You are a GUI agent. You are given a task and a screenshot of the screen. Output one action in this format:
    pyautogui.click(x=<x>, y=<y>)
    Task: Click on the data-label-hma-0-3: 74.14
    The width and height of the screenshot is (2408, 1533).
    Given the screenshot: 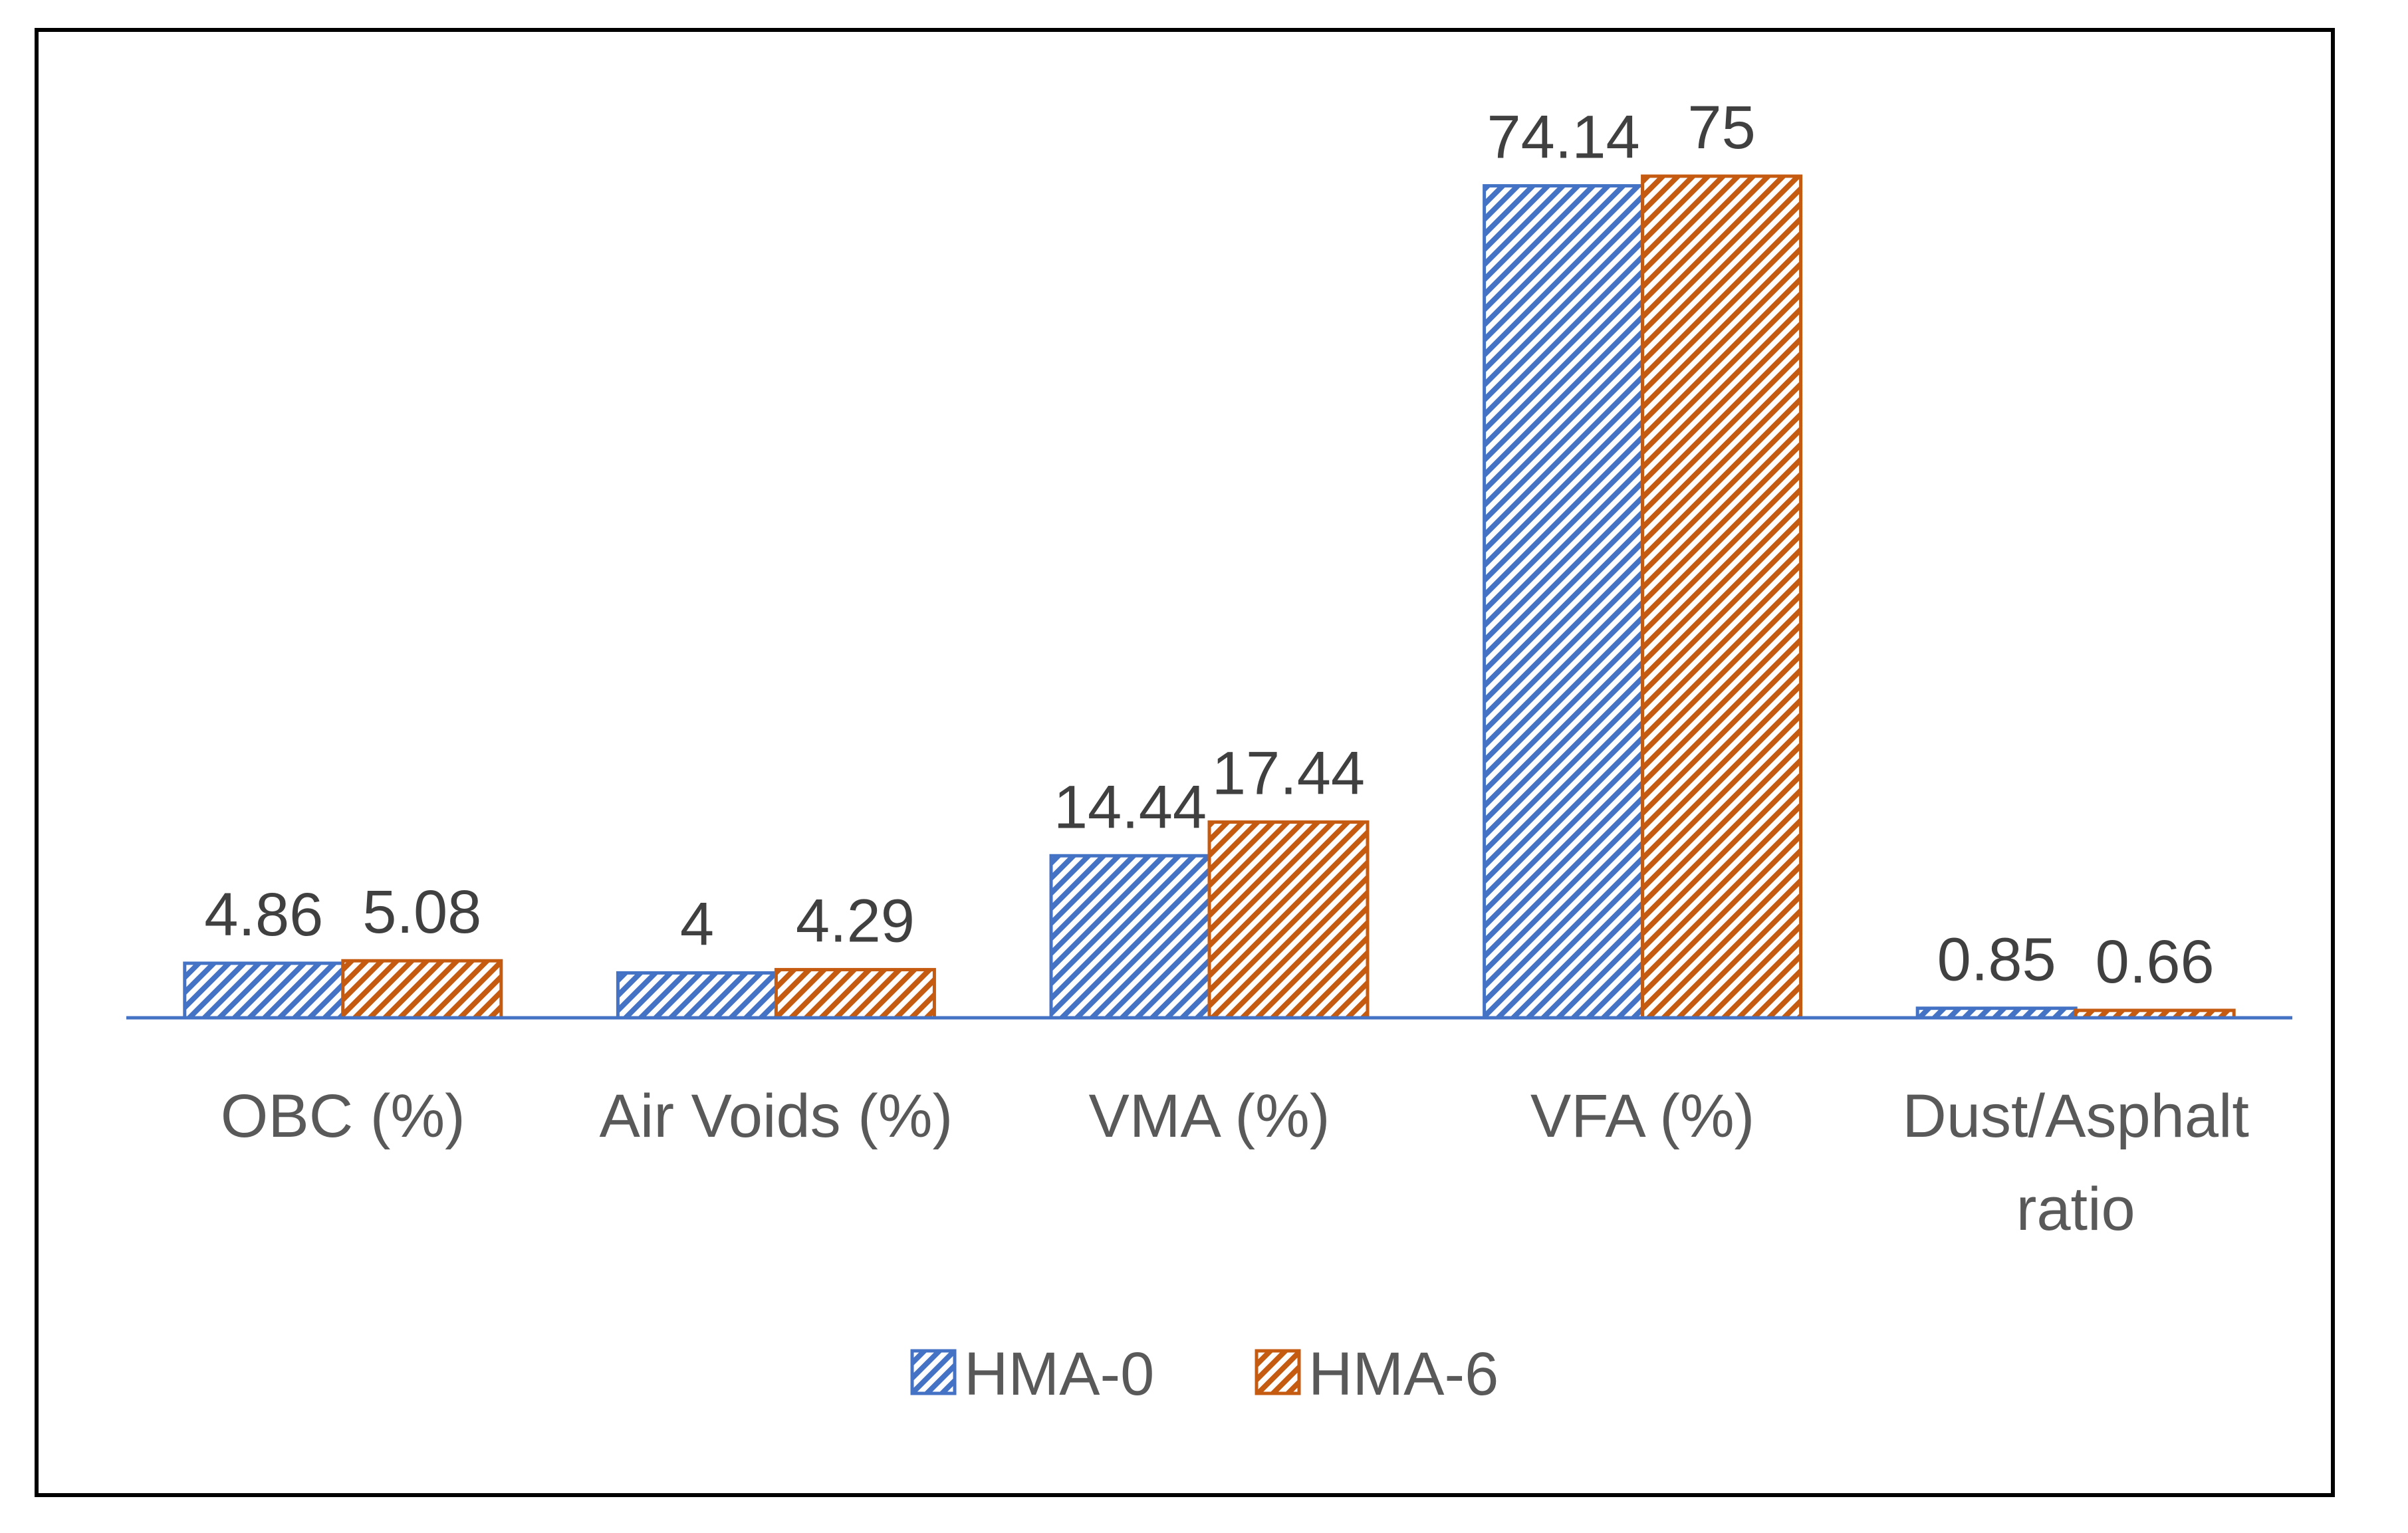 What is the action you would take?
    pyautogui.click(x=1563, y=138)
    